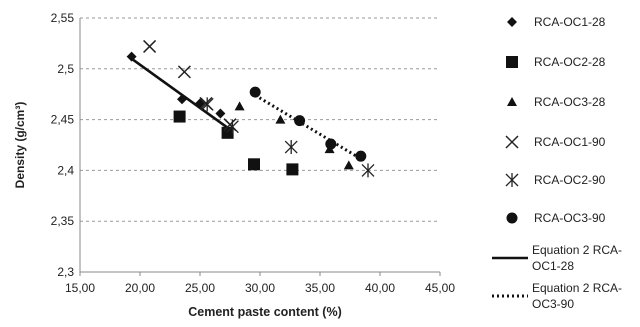  What do you see at coordinates (265, 312) in the screenshot?
I see `x-axis-label: Cement paste content (%)` at bounding box center [265, 312].